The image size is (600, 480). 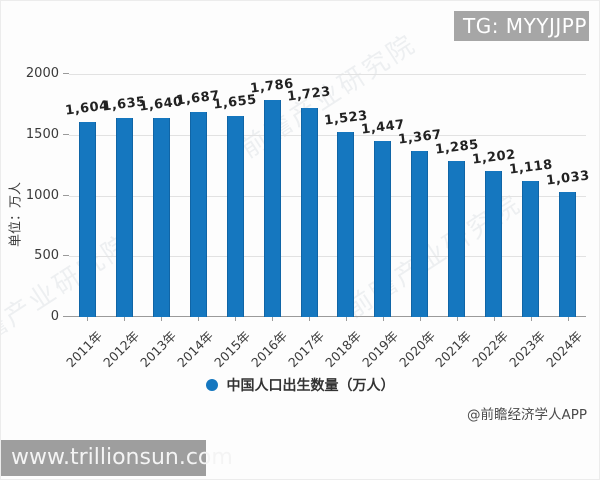 What do you see at coordinates (310, 386) in the screenshot?
I see `legend-label: 中国人口出生数量（万人）` at bounding box center [310, 386].